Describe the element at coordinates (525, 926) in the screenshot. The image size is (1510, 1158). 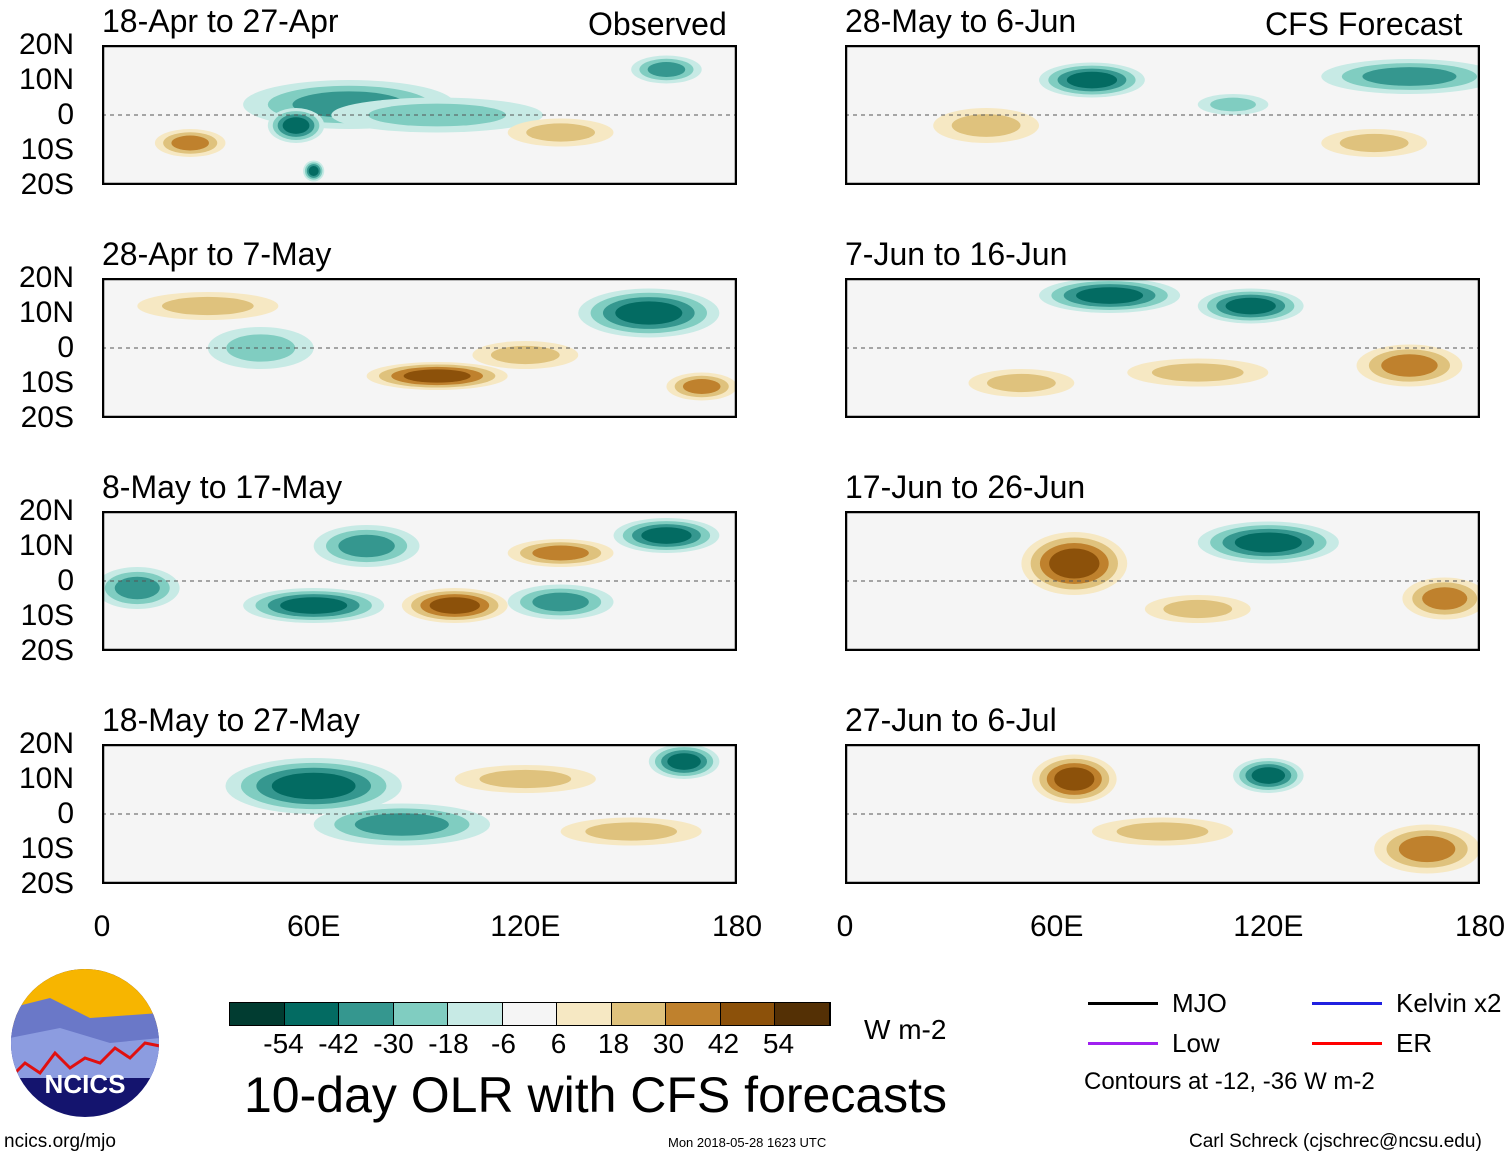
I see `lon-tick-label: 120E` at that location.